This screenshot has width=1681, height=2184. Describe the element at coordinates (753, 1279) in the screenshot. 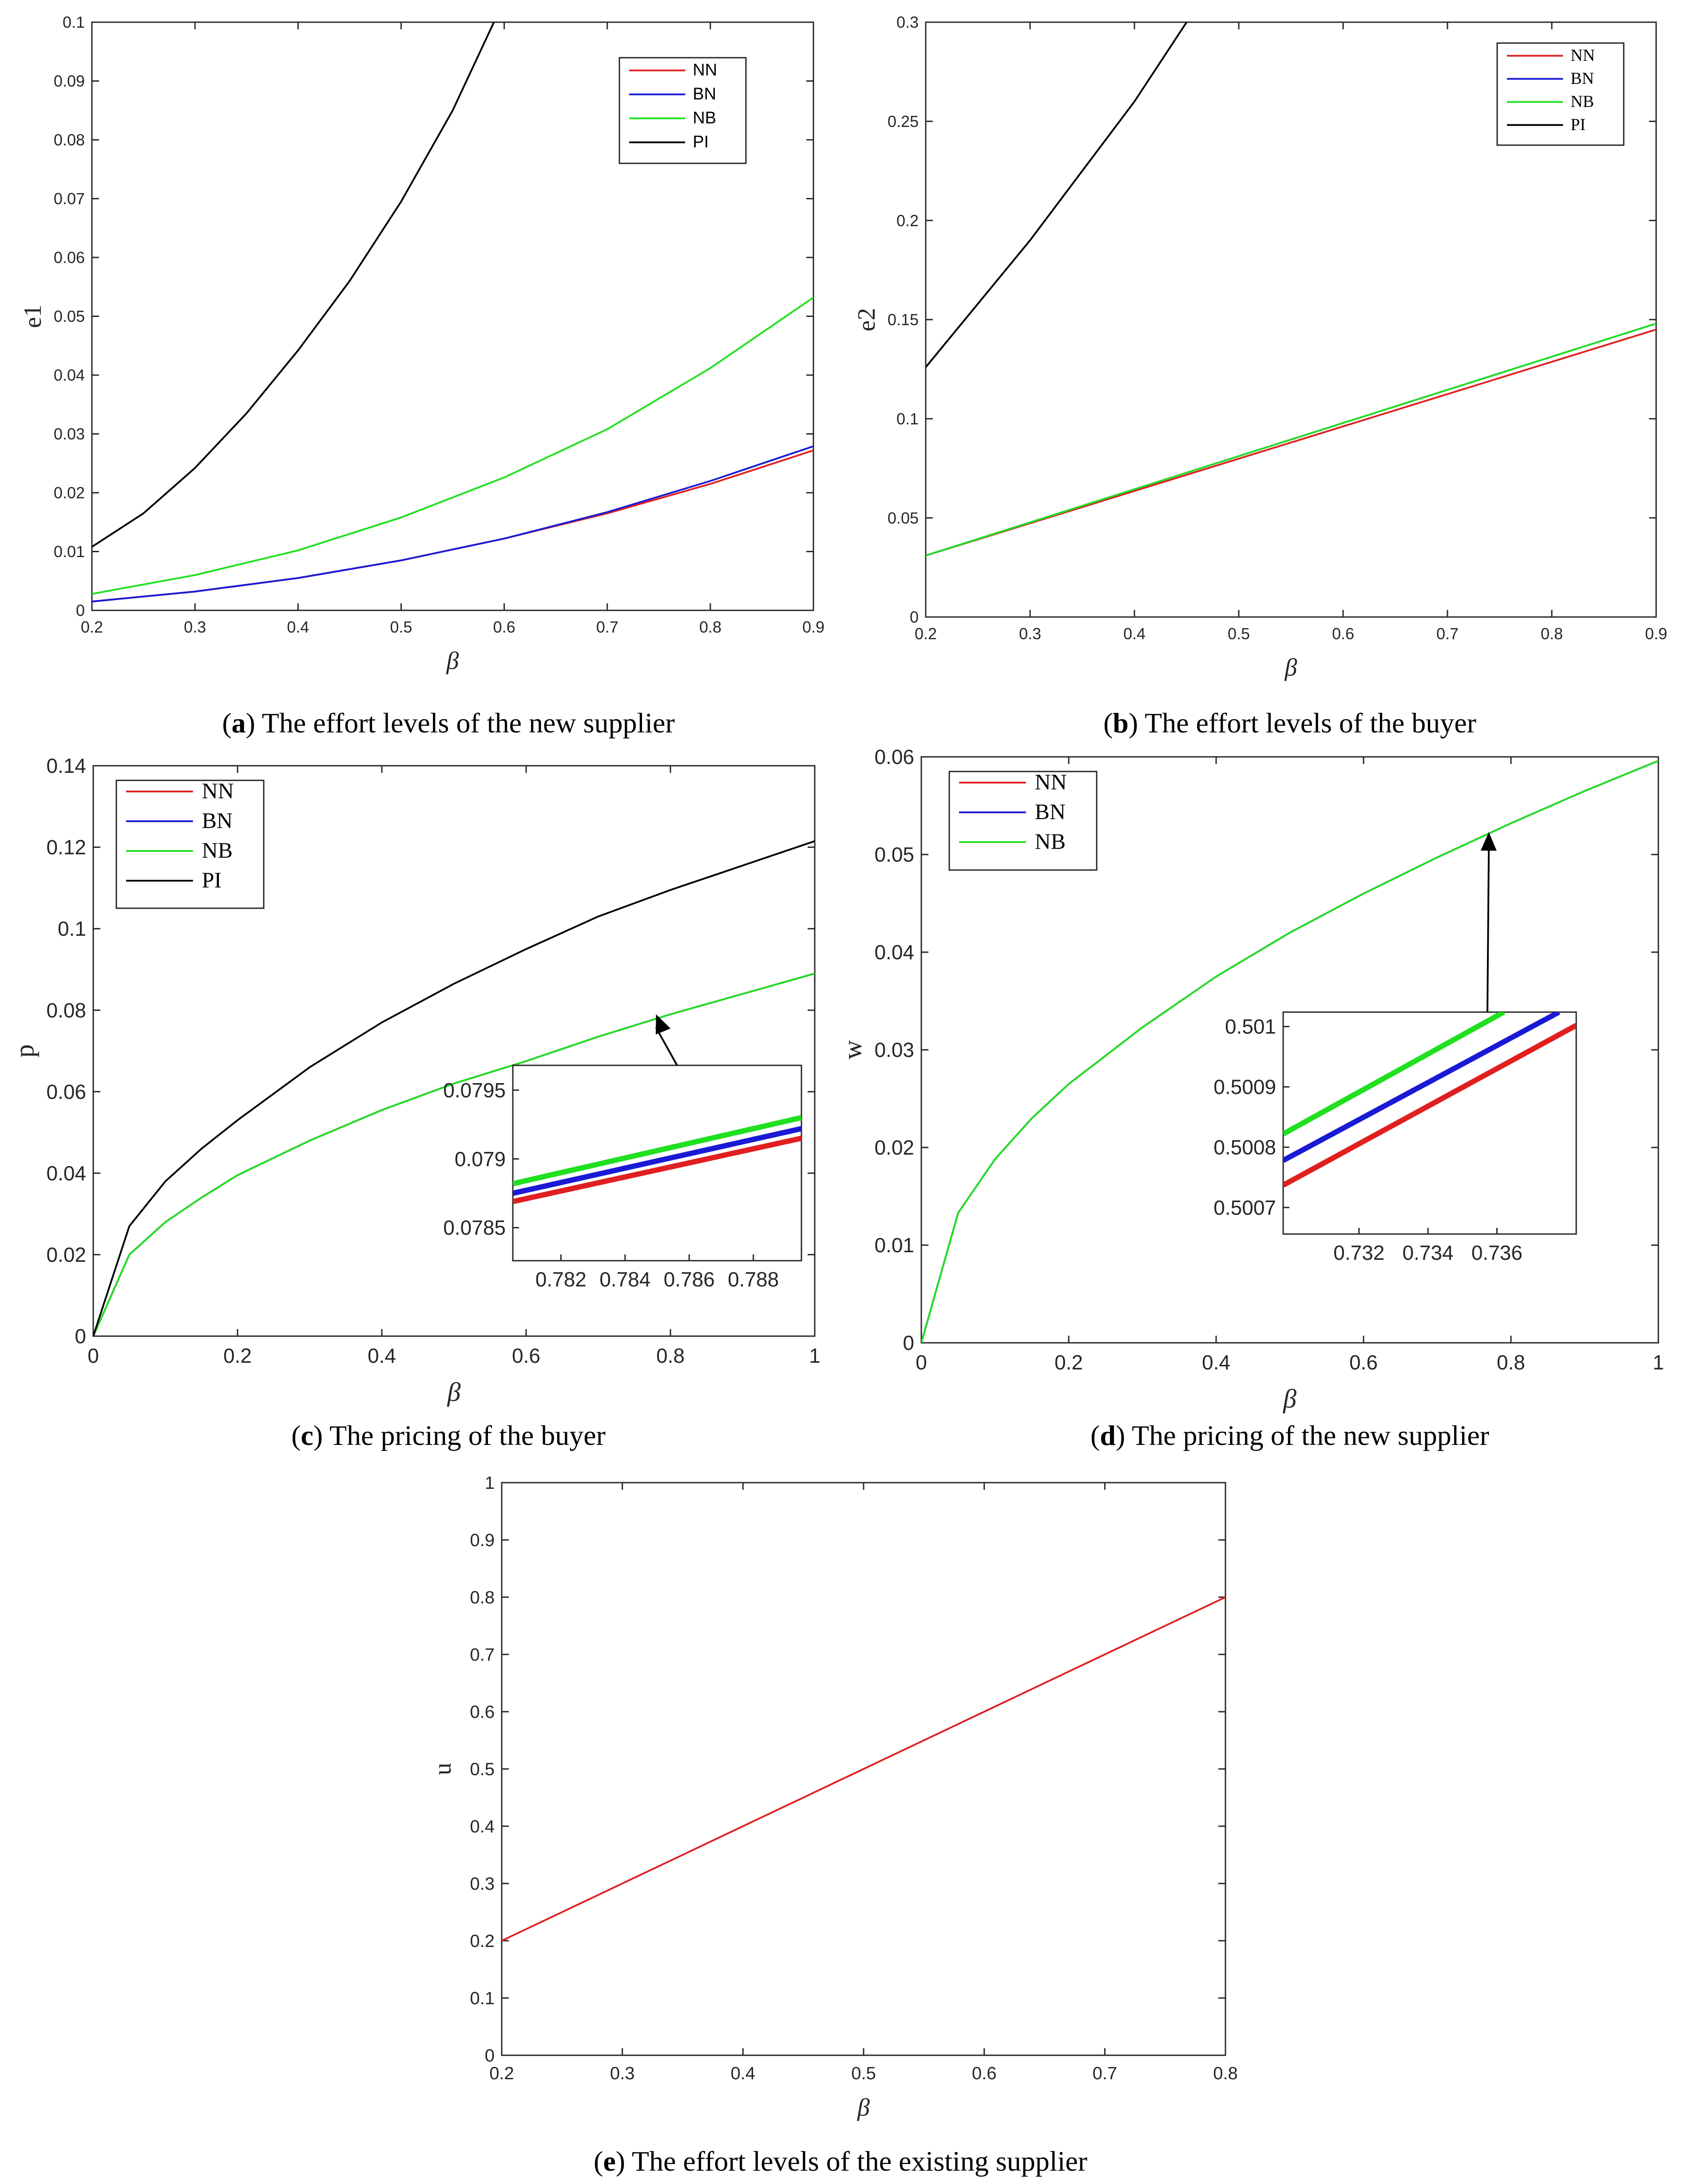

I see `inset-x-tick-label: 0.788` at that location.